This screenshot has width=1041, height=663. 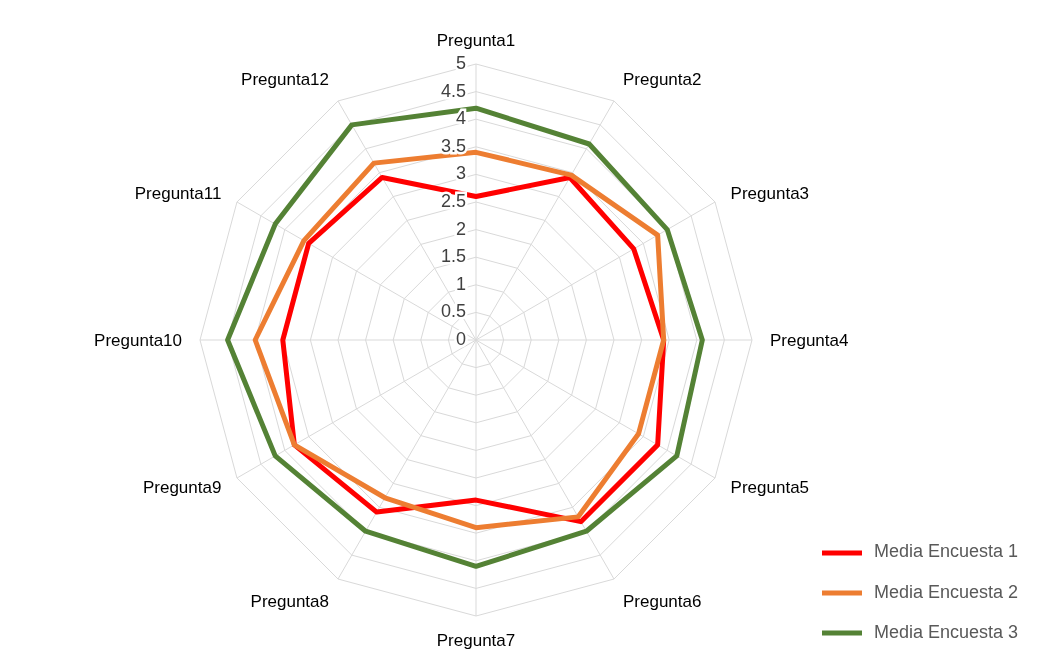 I want to click on legend-label: Media Encuesta 2, so click(x=945, y=591).